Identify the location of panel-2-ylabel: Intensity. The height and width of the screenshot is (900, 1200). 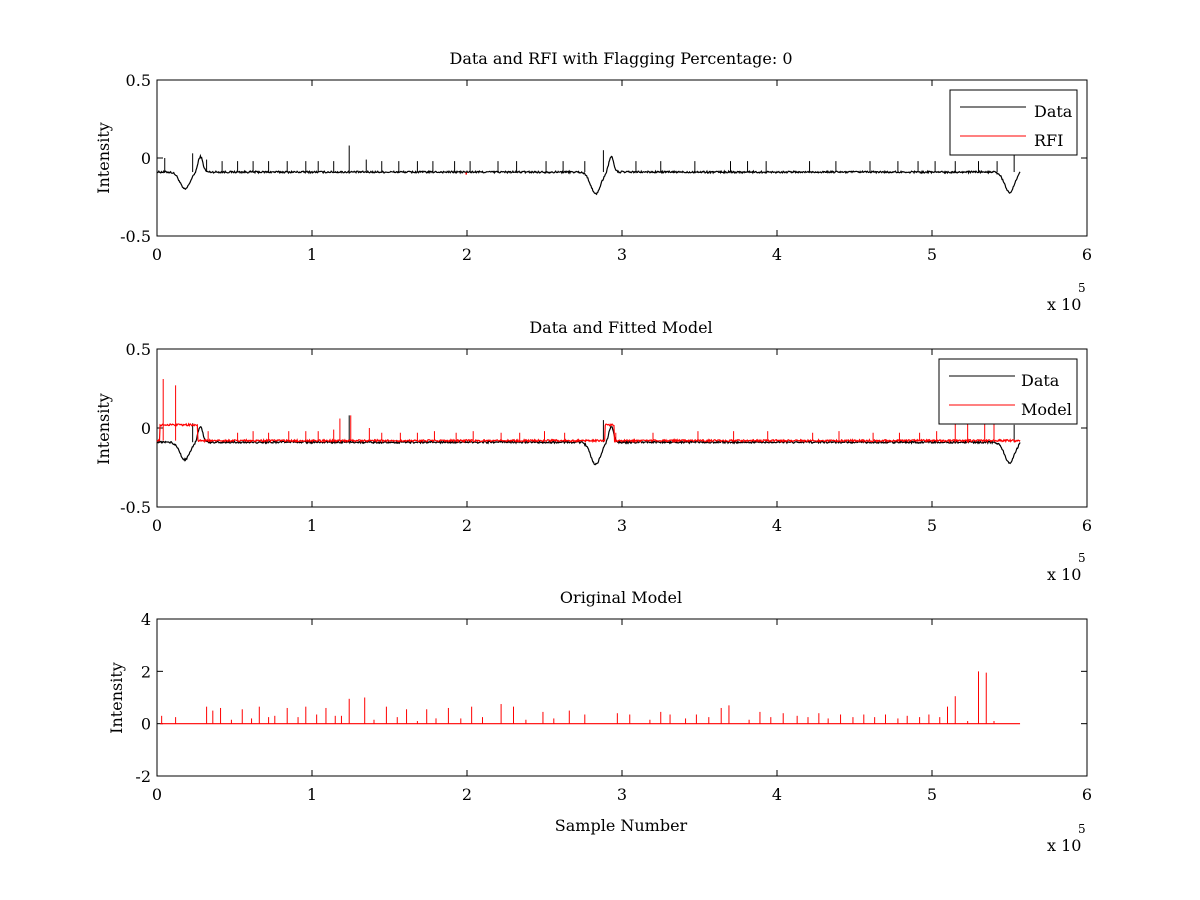
(103, 429).